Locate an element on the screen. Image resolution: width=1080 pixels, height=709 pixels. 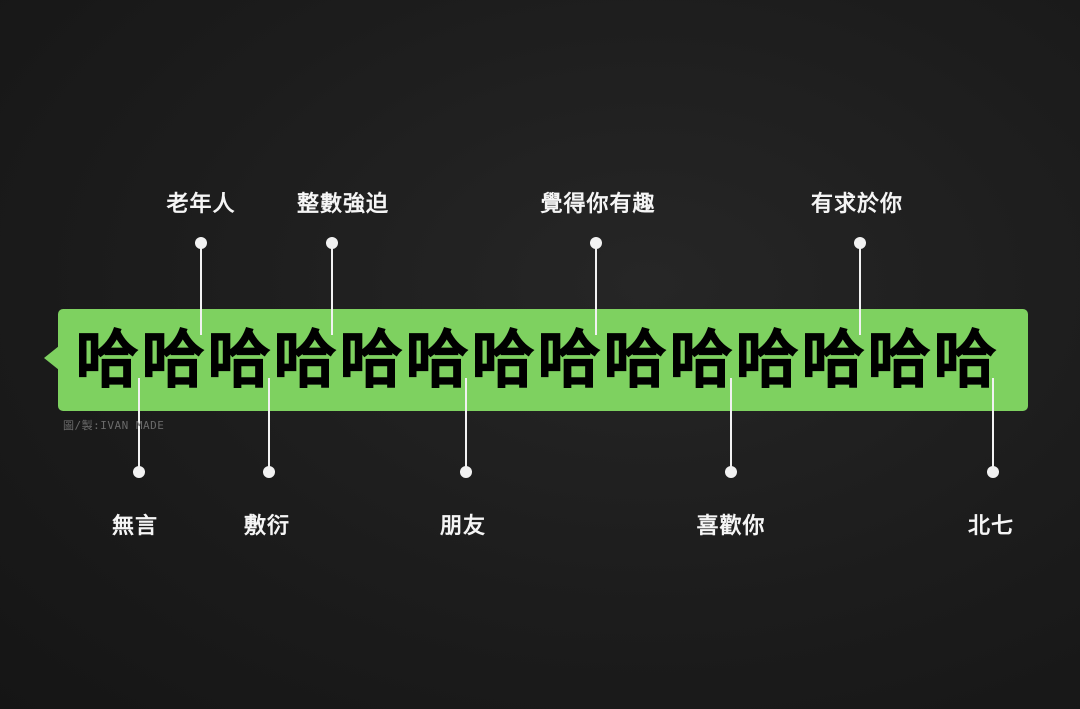
label-bottom-4: 喜歡你 is located at coordinates (731, 526).